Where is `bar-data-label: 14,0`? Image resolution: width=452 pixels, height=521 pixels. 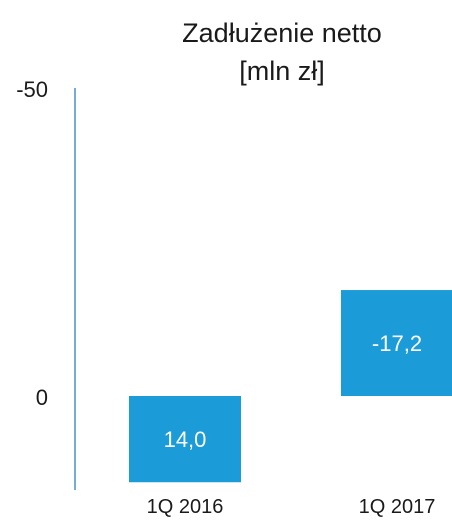 bar-data-label: 14,0 is located at coordinates (185, 439).